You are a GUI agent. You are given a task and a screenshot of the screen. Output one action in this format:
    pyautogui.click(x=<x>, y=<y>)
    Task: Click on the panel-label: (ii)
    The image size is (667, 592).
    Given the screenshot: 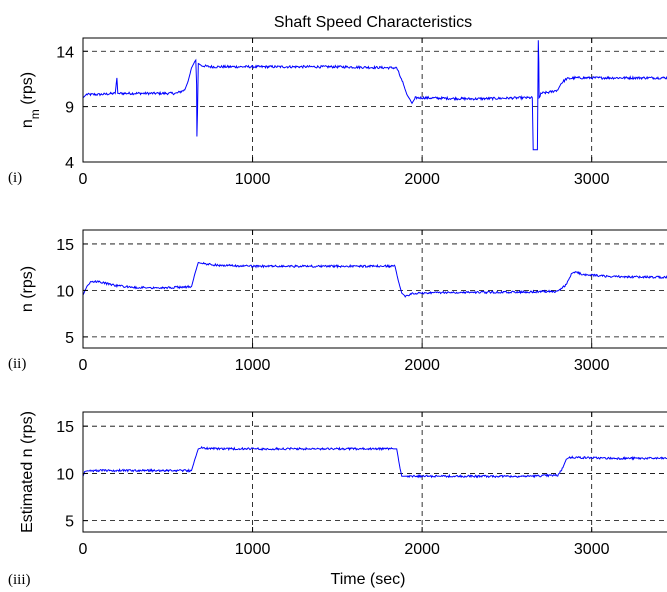 What is the action you would take?
    pyautogui.click(x=17, y=364)
    